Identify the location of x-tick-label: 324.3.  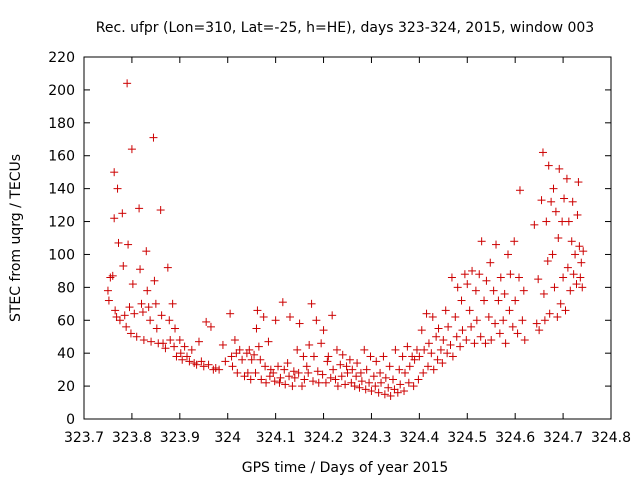
(371, 438).